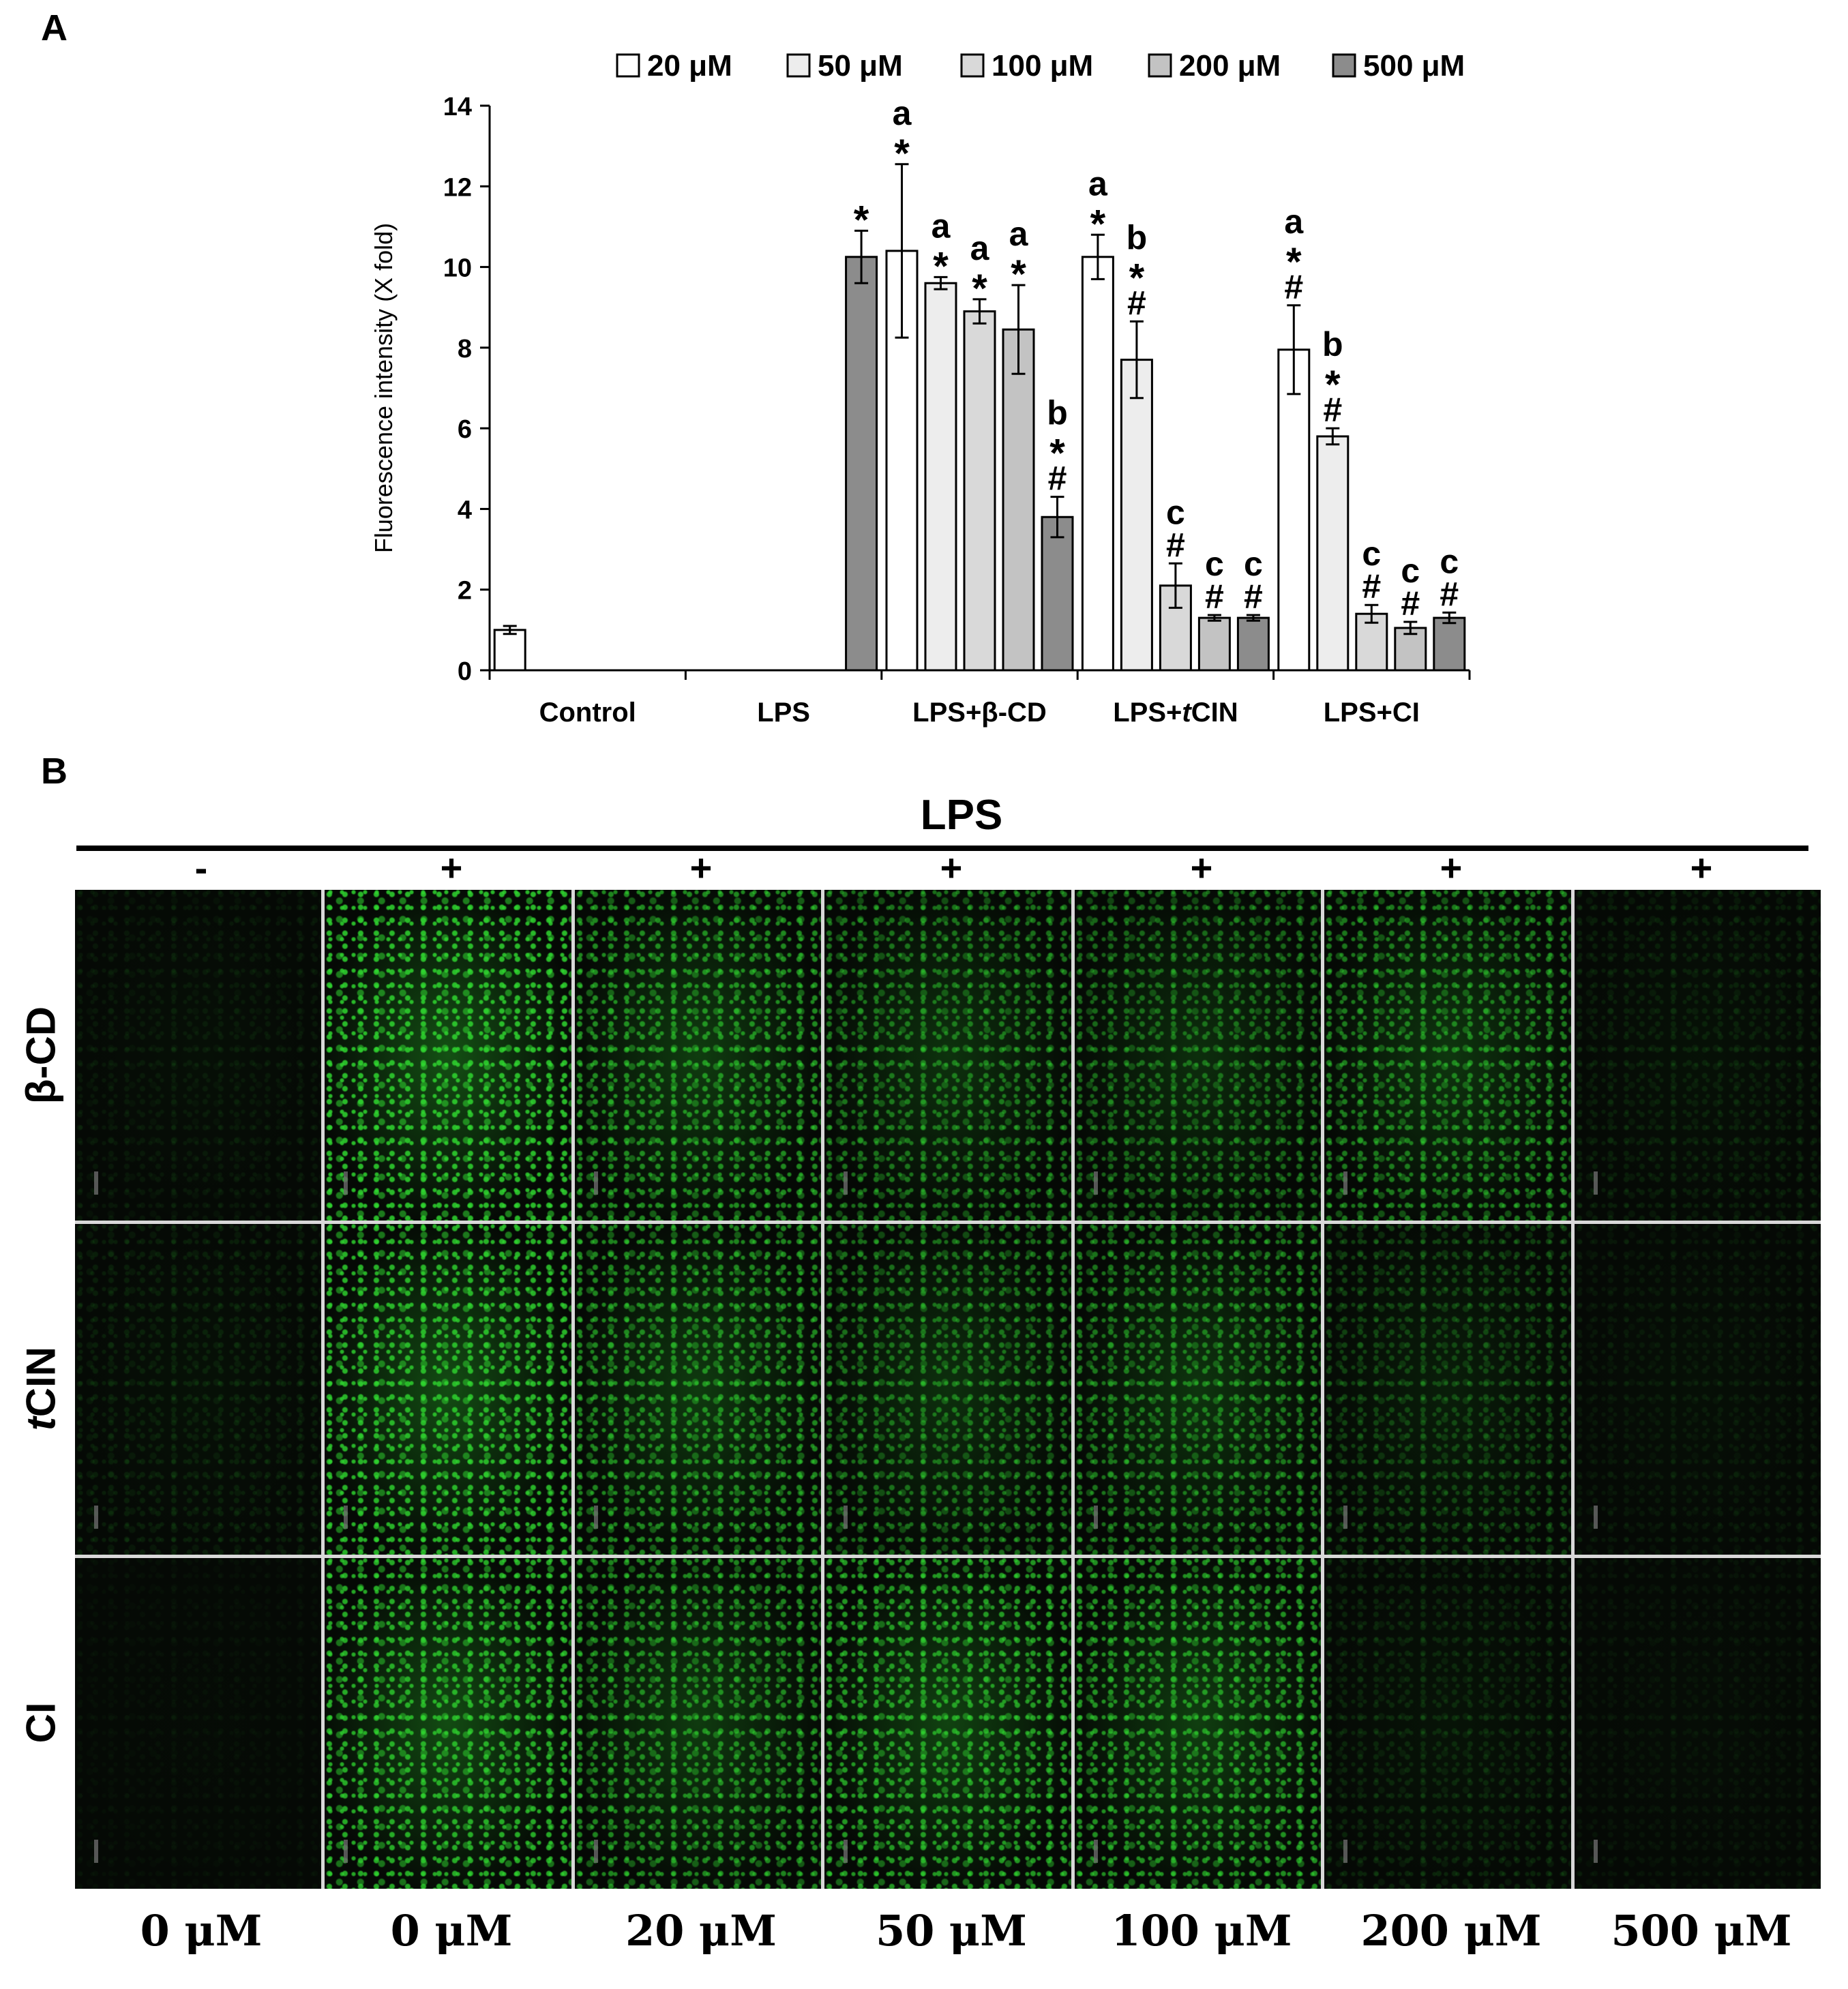  What do you see at coordinates (1701, 1931) in the screenshot?
I see `concentration-label: 500 μM` at bounding box center [1701, 1931].